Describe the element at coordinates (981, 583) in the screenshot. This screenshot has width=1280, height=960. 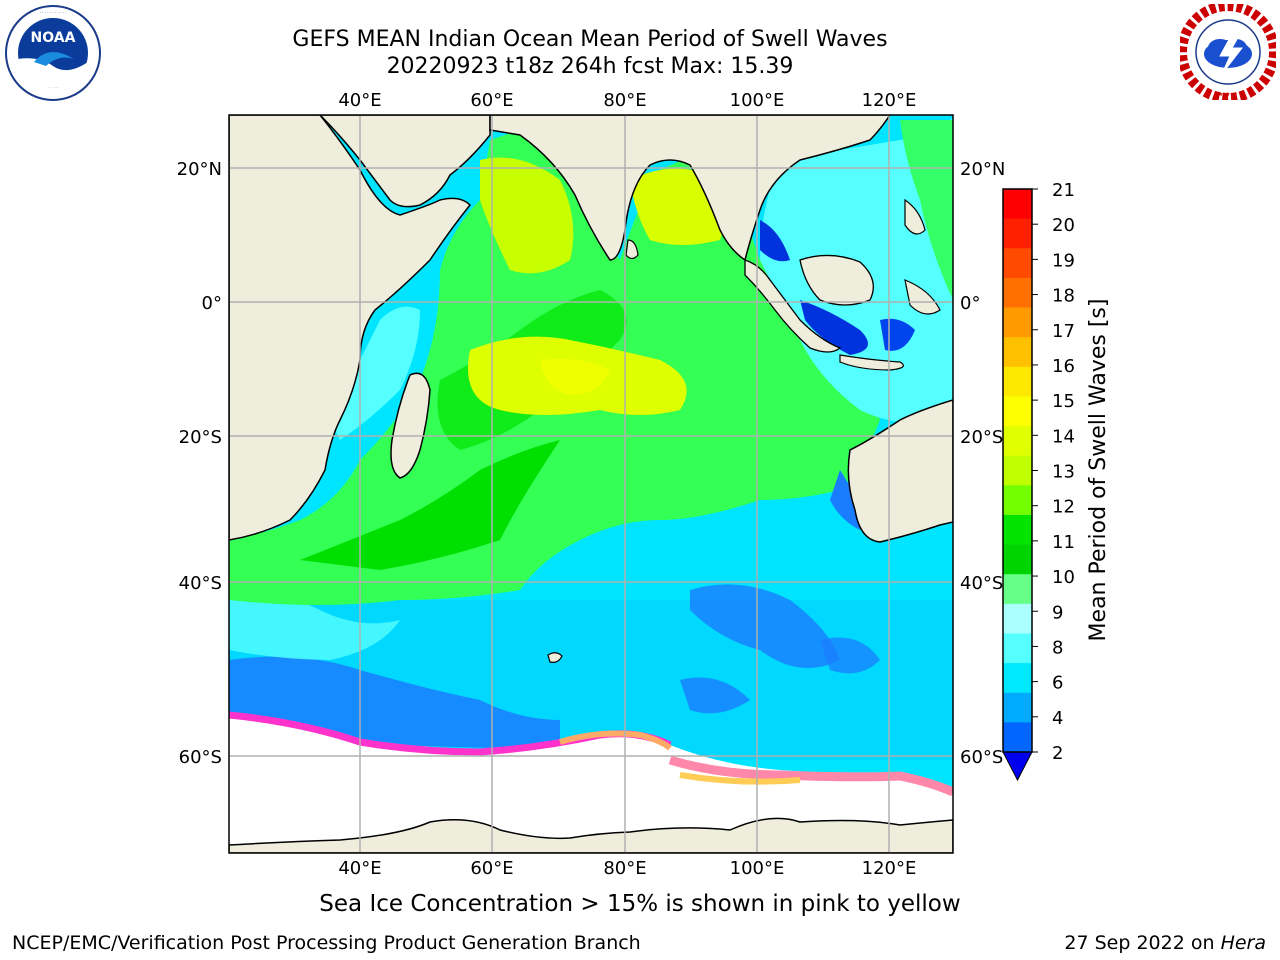
I see `lat-tick-right: 40°S` at that location.